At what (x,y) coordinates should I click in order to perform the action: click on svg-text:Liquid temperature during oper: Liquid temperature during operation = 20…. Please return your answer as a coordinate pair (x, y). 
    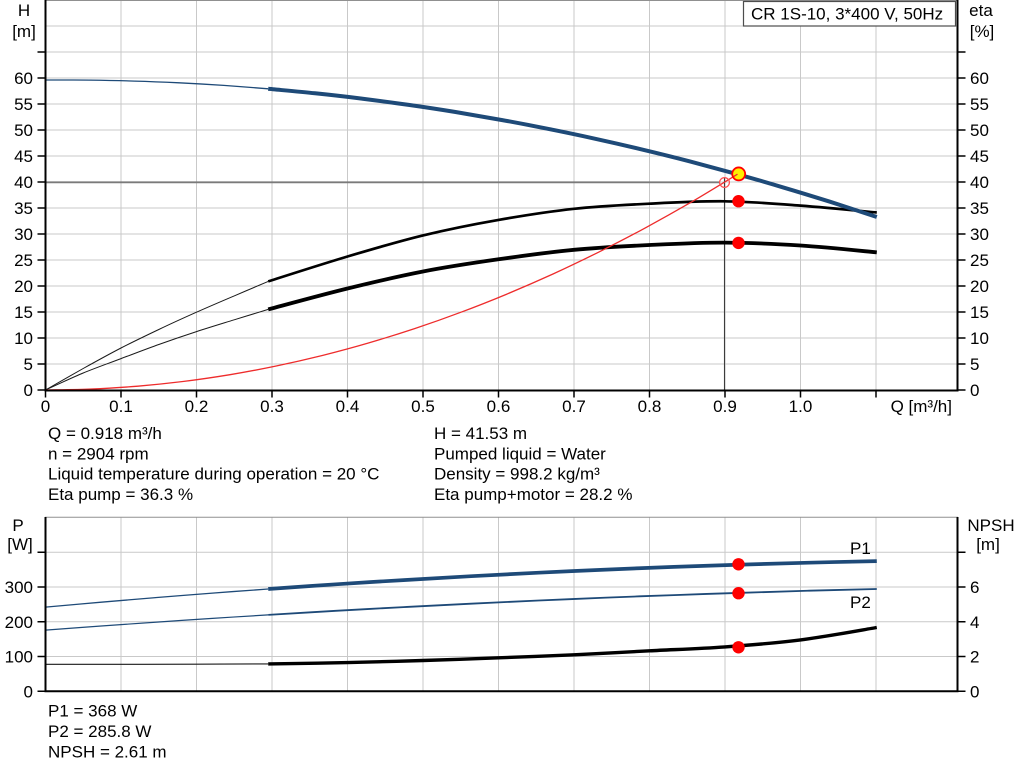
    Looking at the image, I should click on (213, 474).